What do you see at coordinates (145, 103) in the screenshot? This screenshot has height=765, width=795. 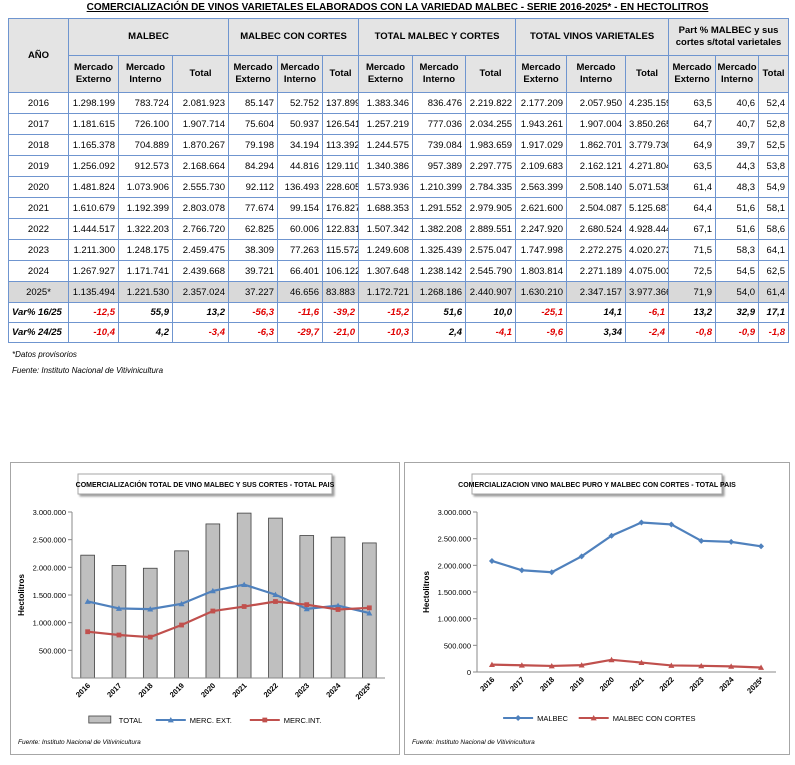 I see `table-cell: 783.724` at bounding box center [145, 103].